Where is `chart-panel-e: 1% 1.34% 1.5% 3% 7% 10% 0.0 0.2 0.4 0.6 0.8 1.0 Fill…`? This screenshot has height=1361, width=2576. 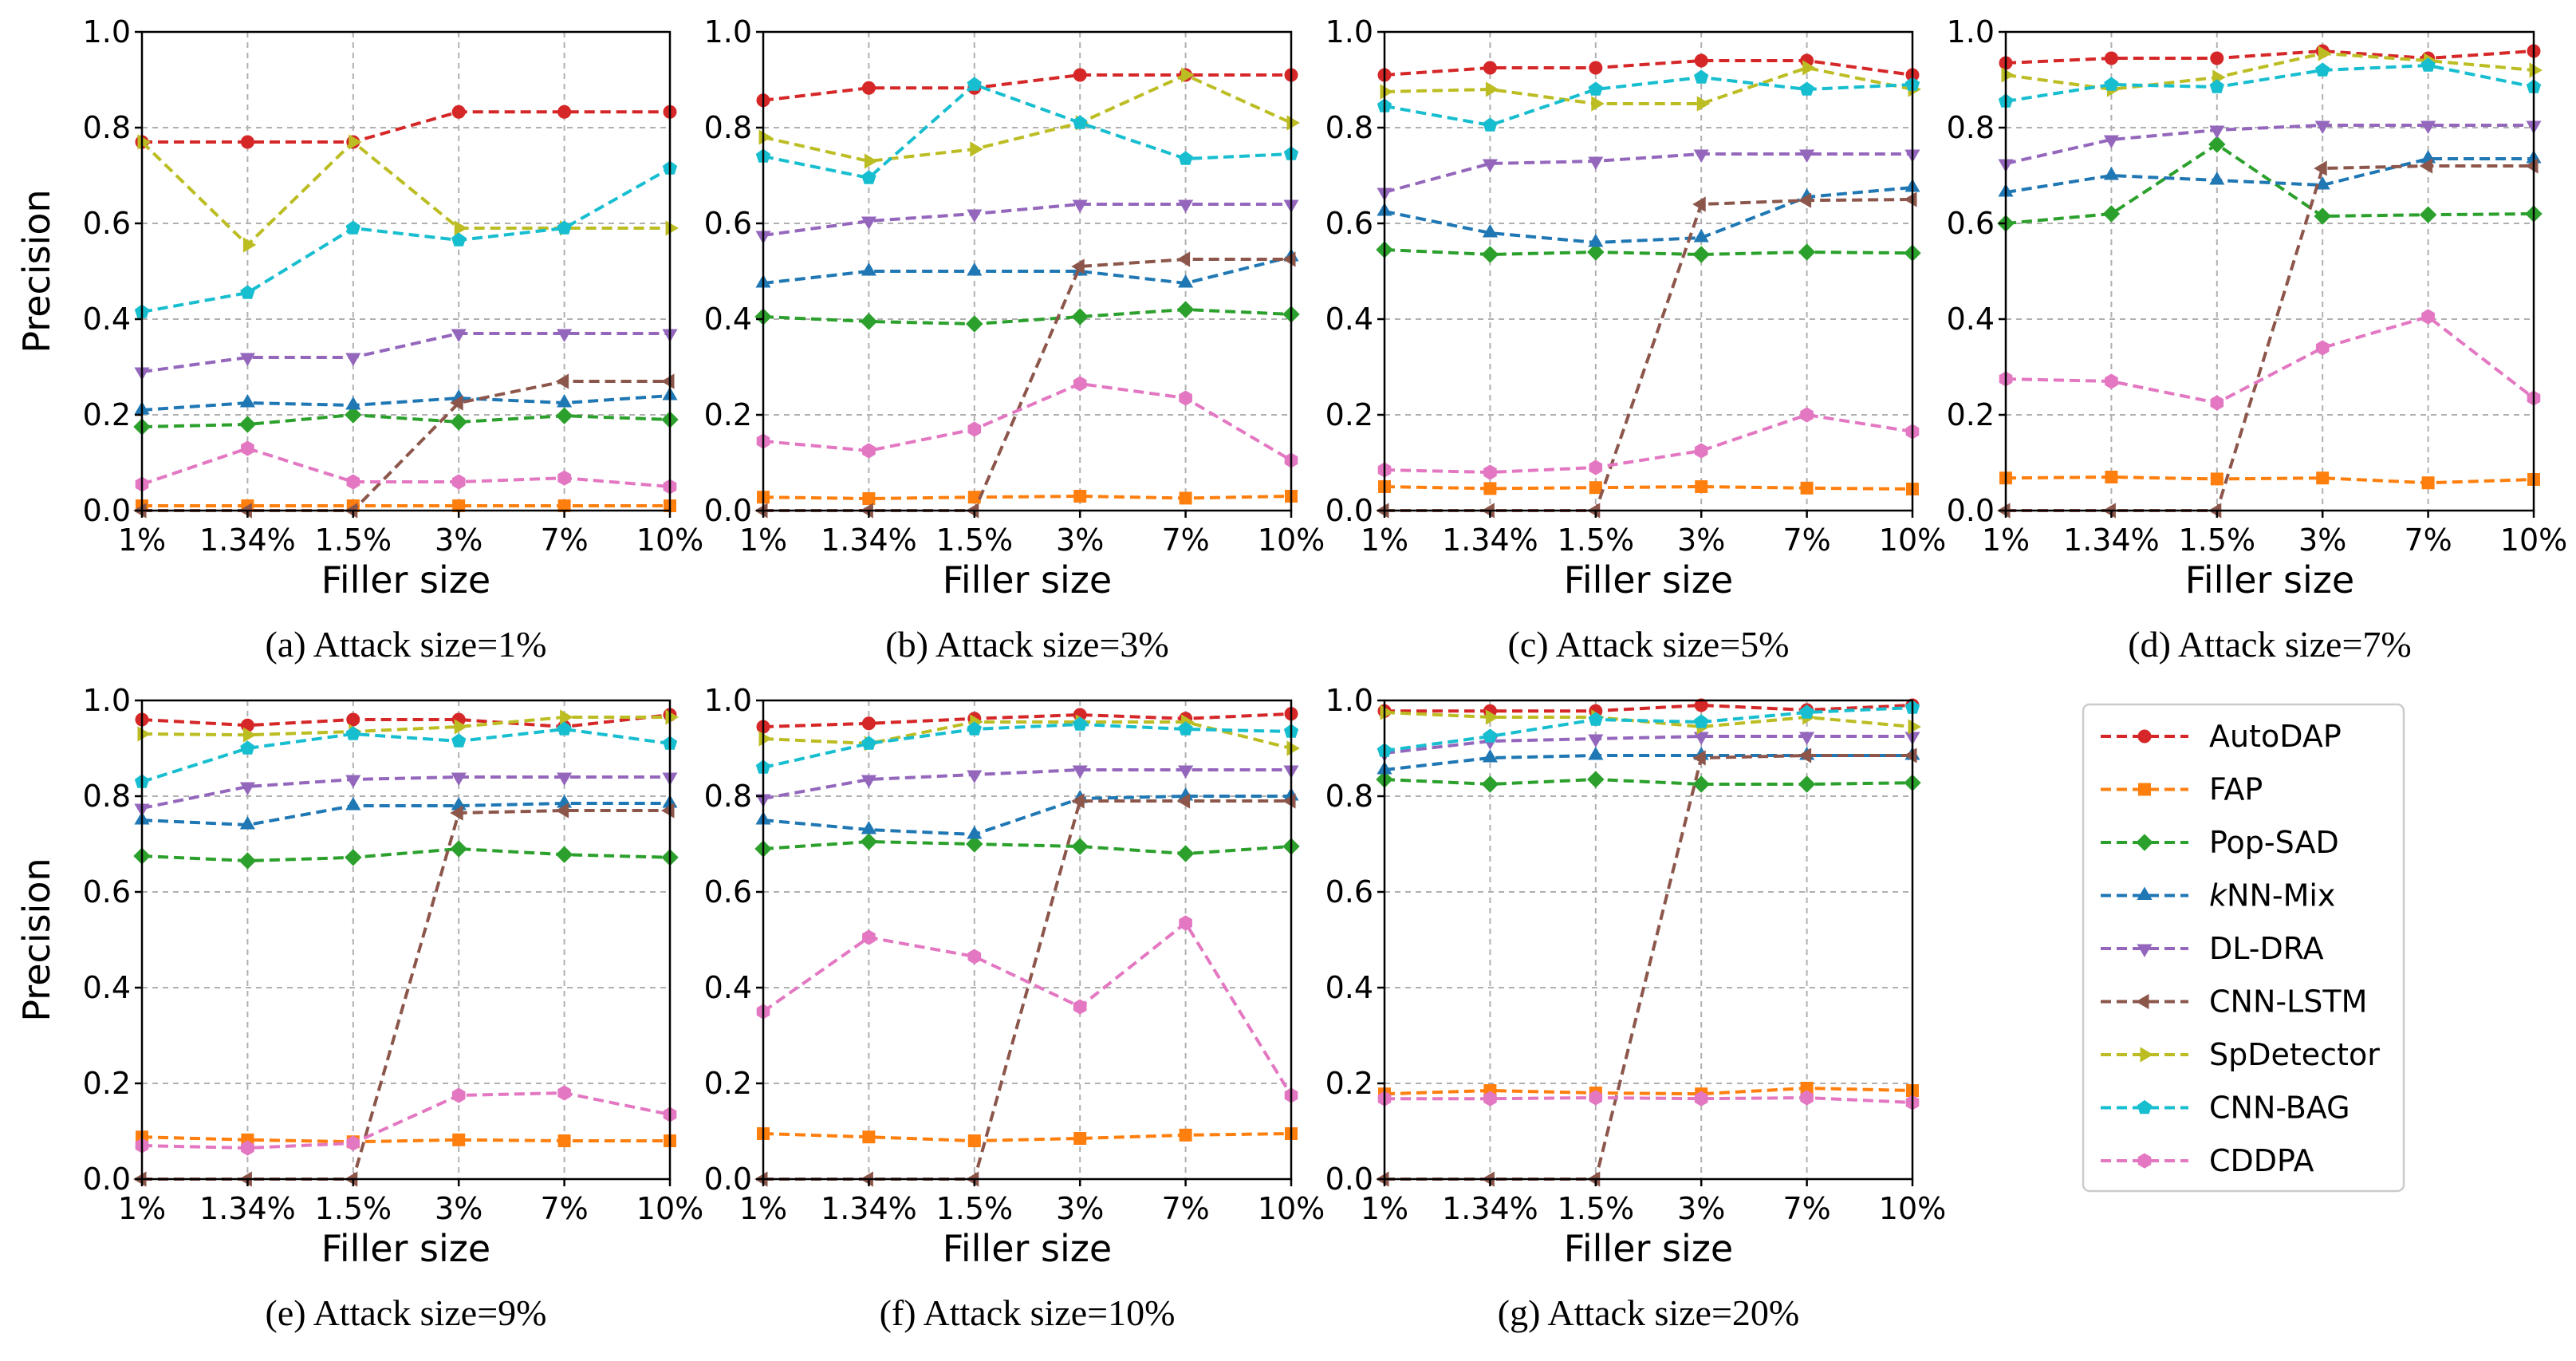
chart-panel-e: 1% 1.34% 1.5% 3% 7% 10% 0.0 0.2 0.4 0.6 0.8 1.0 Fill… is located at coordinates (359, 1008).